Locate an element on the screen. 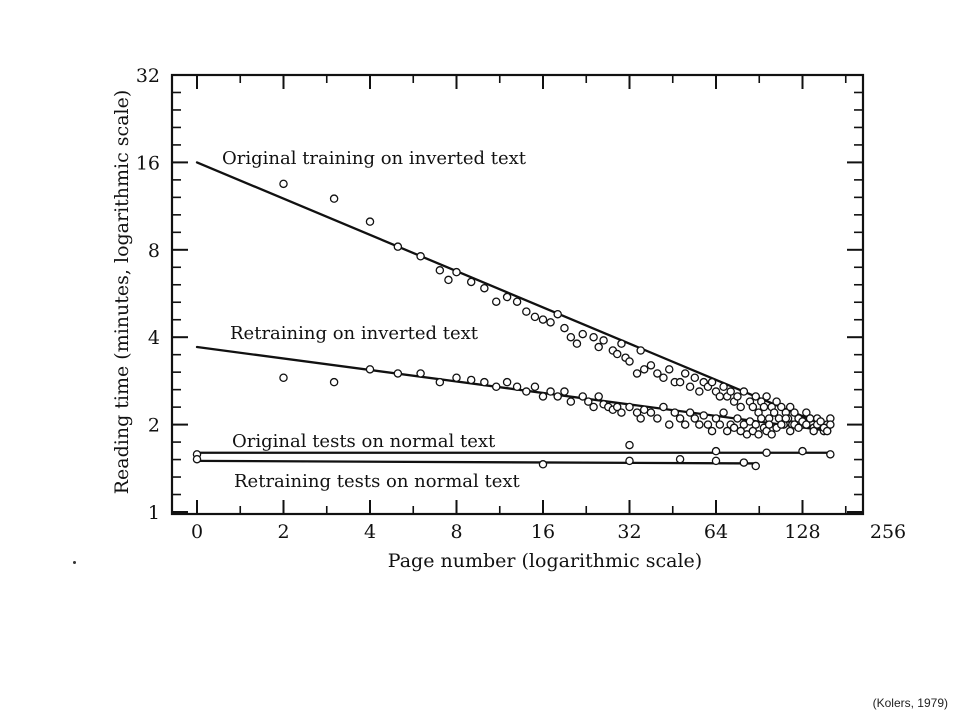  y-tick-label: 2 is located at coordinates (154, 426).